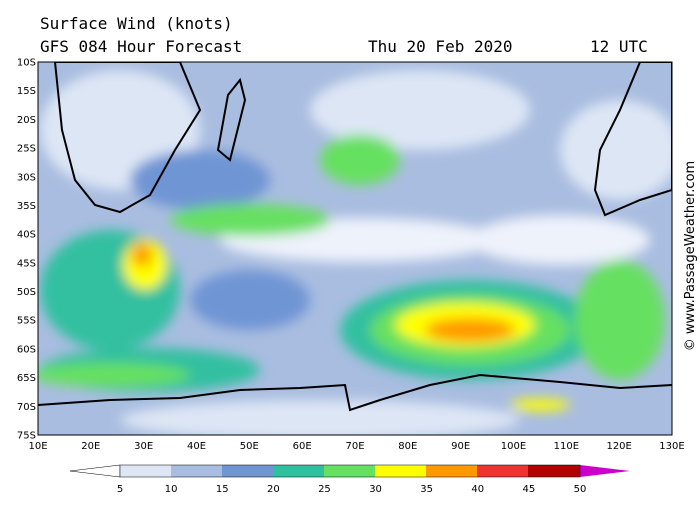  What do you see at coordinates (26, 292) in the screenshot?
I see `latitude-label: 50S` at bounding box center [26, 292].